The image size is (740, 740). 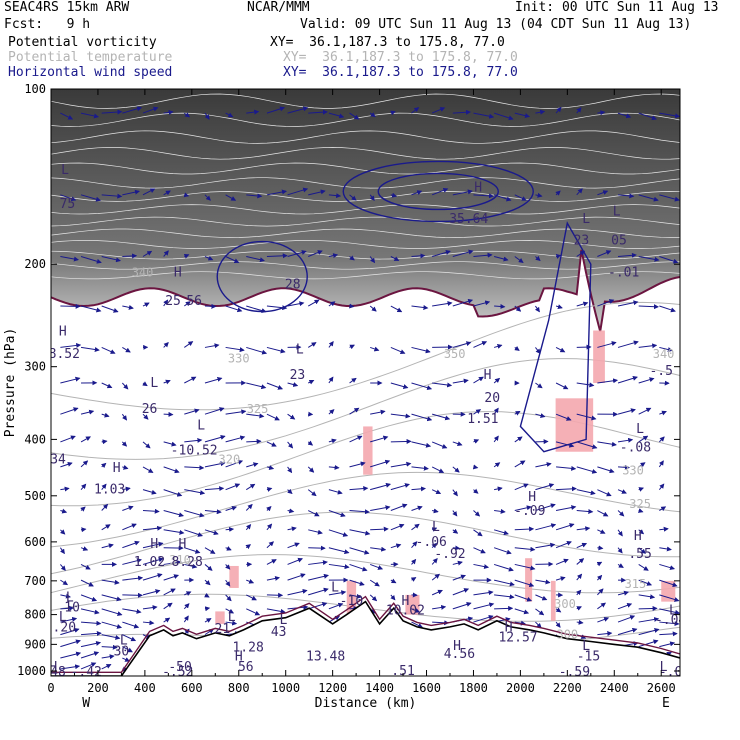 What do you see at coordinates (10, 383) in the screenshot?
I see `y-axis-label: Pressure (hPa)` at bounding box center [10, 383].